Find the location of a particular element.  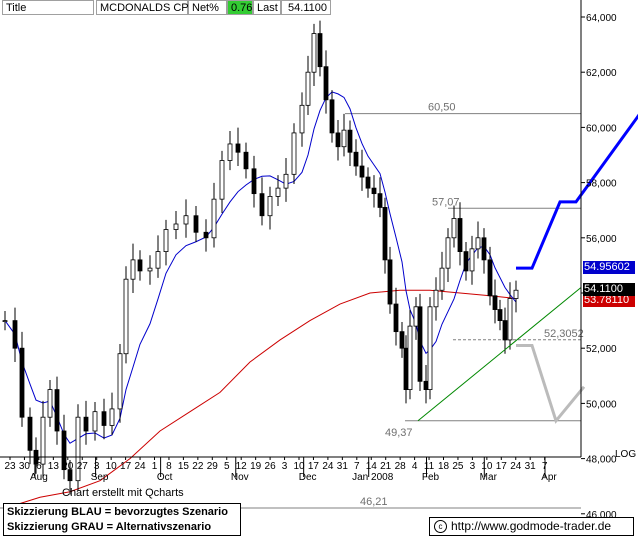

x-month-label: Apr is located at coordinates (549, 477).